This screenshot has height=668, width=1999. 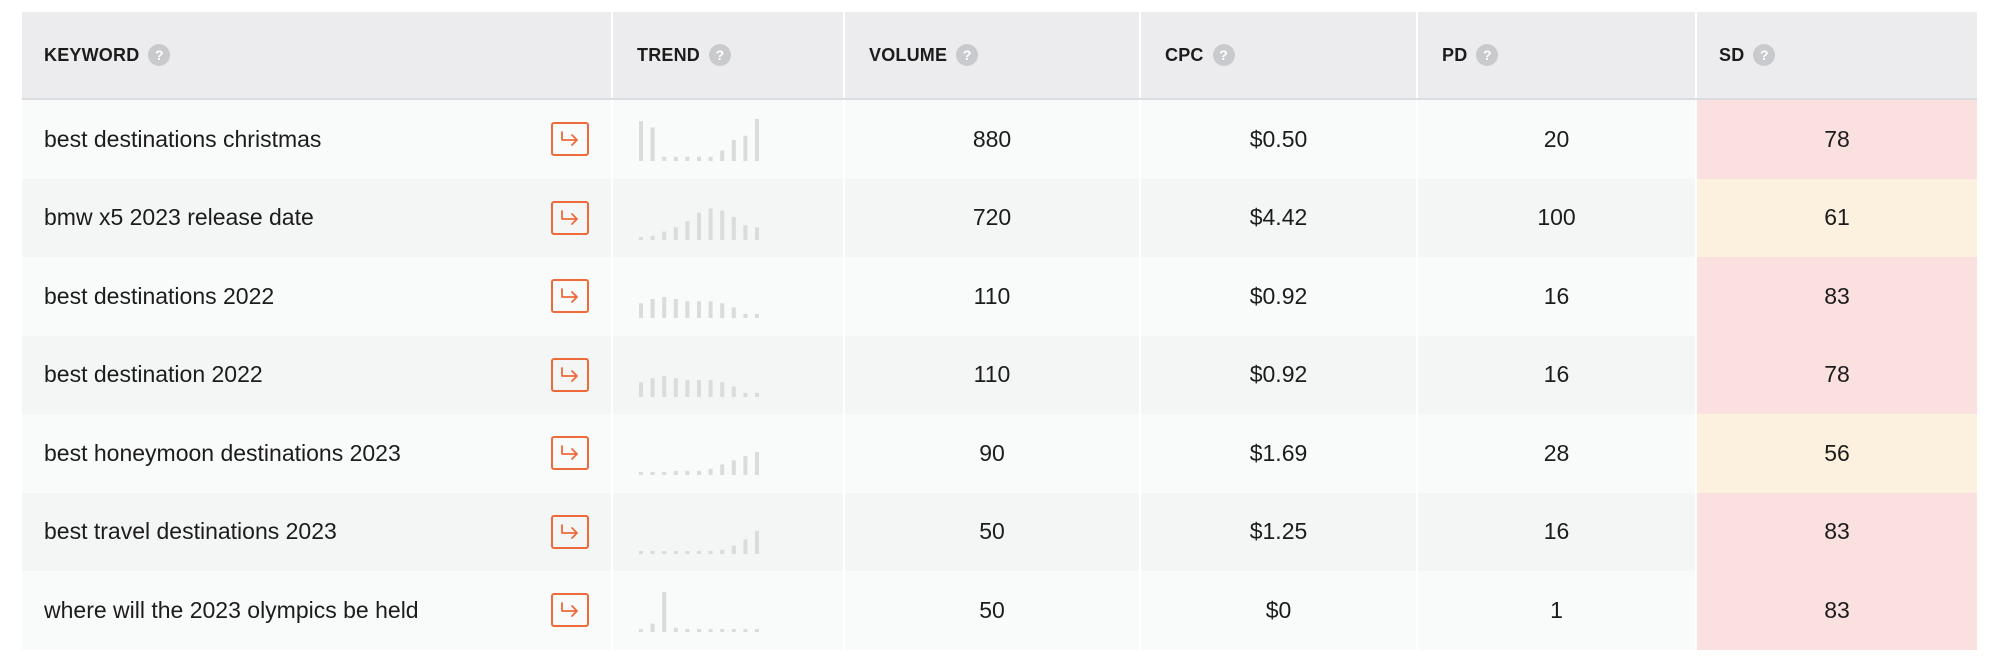 I want to click on header-keyword: KEYWORD ?, so click(x=317, y=55).